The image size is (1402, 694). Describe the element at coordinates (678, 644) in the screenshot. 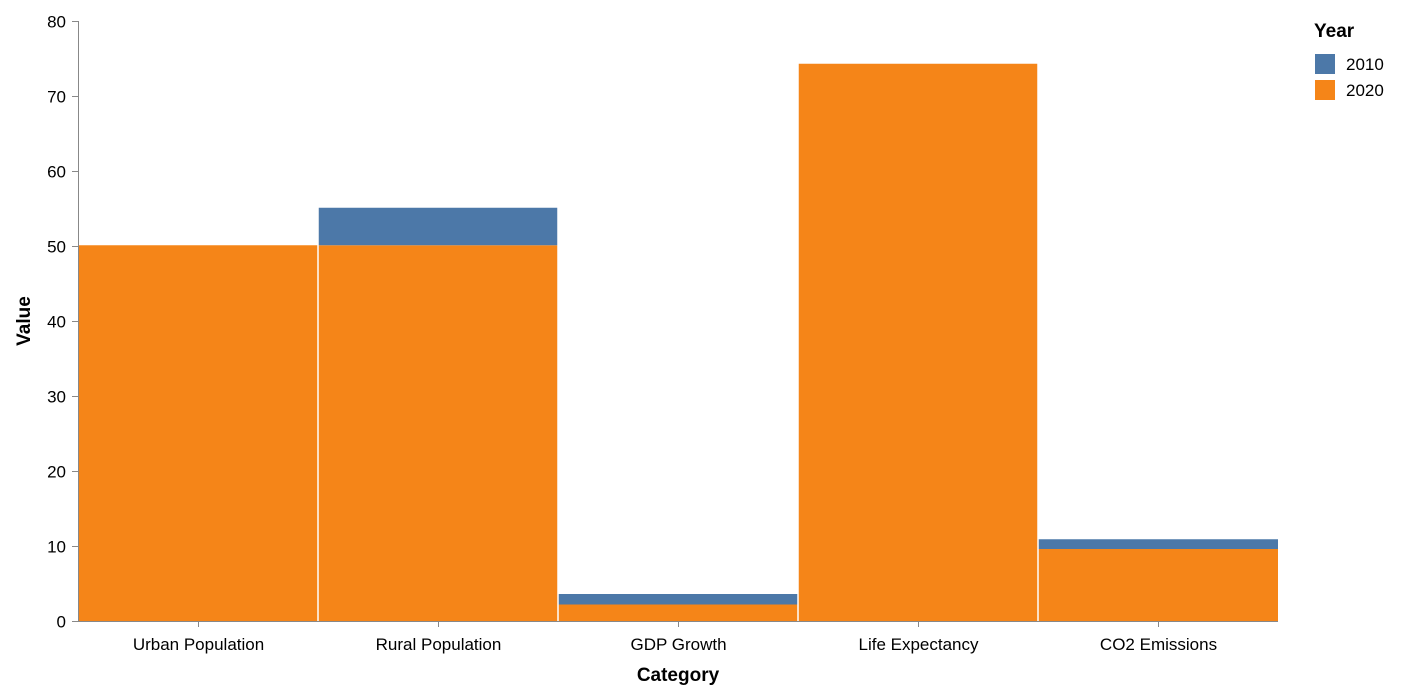

I see `x-tick-label-gdp-growth: GDP Growth` at that location.